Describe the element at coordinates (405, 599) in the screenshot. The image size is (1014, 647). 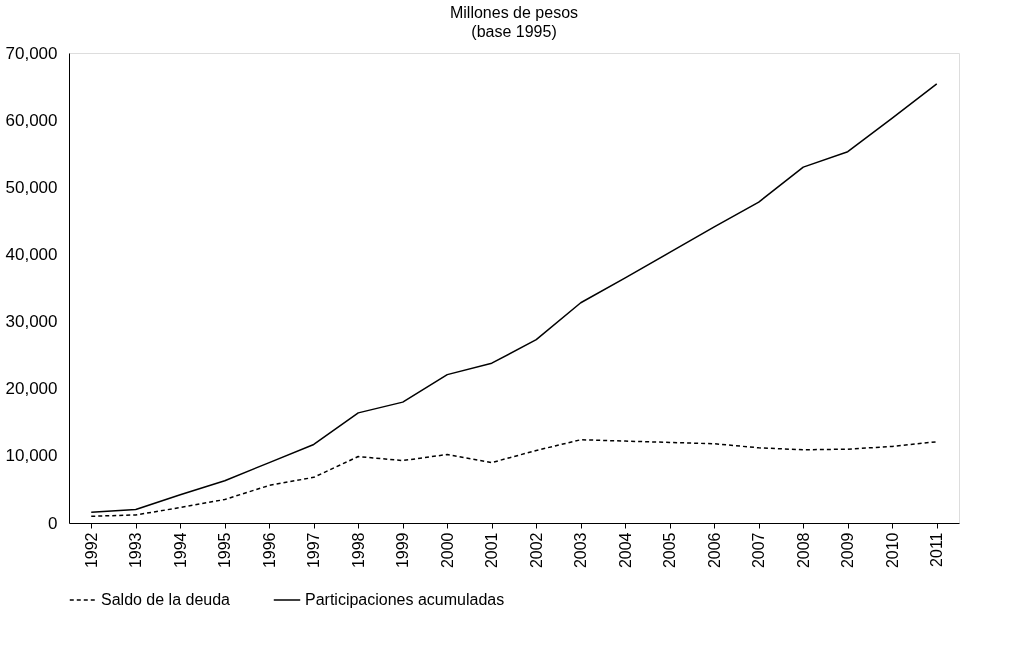
I see `legend-label: Participaciones acumuladas` at that location.